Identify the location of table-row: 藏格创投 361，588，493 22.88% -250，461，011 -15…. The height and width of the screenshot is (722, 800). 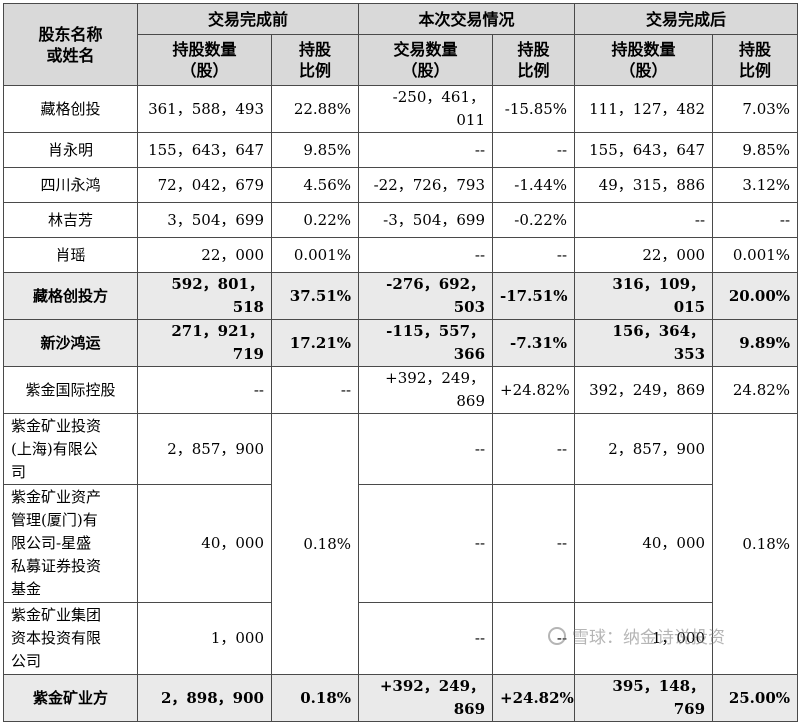
(401, 109).